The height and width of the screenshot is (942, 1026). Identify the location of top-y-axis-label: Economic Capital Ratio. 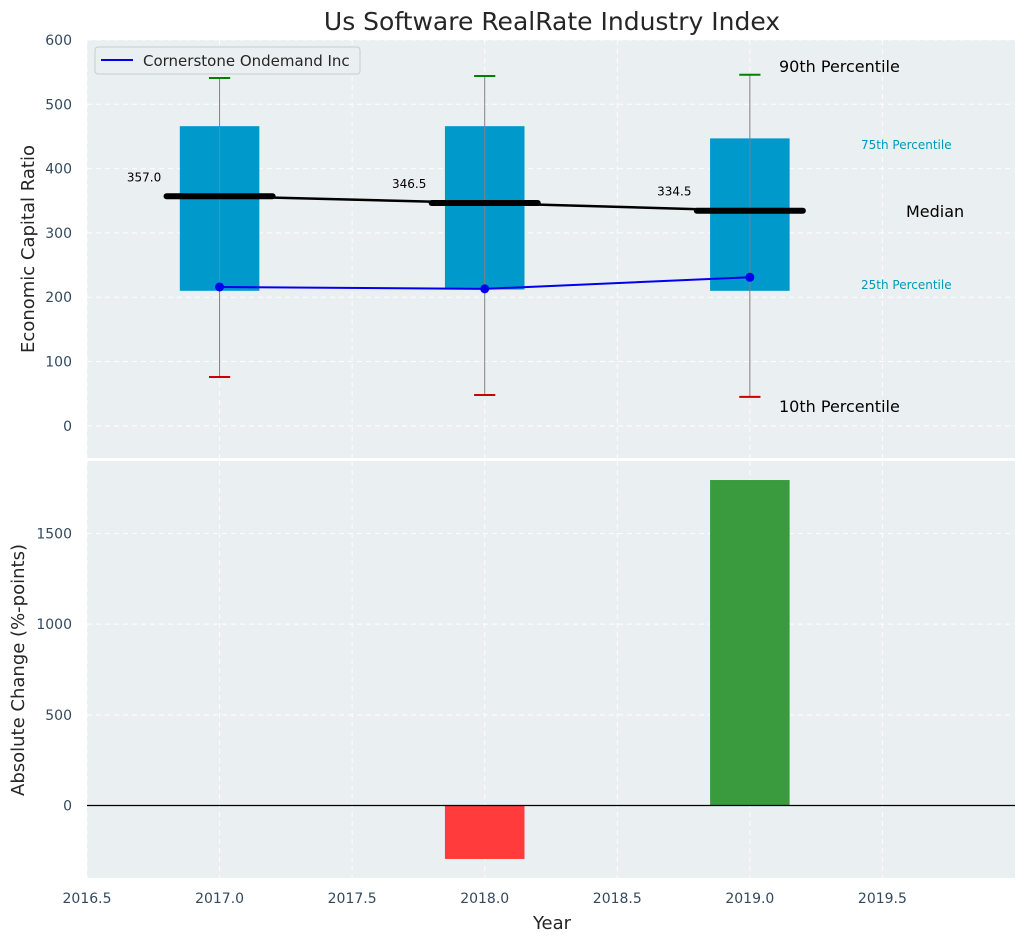
(28, 249).